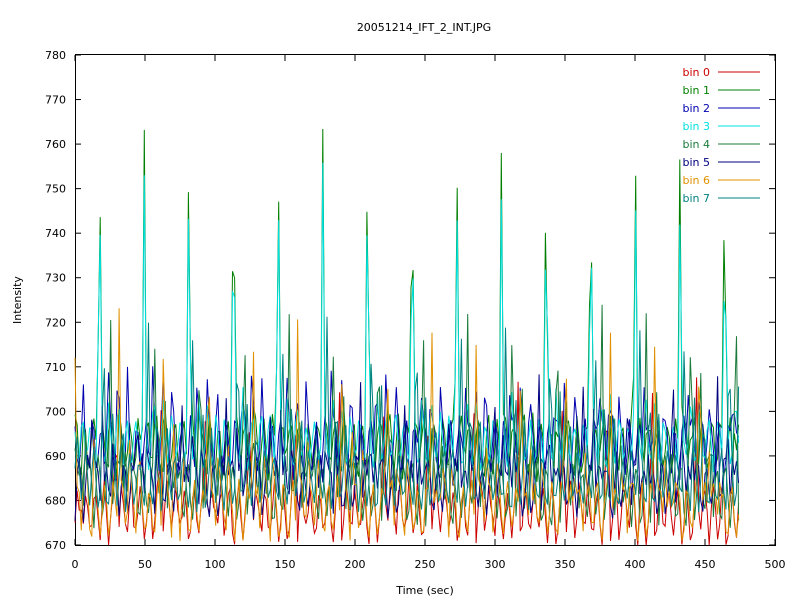  What do you see at coordinates (696, 198) in the screenshot?
I see `legend-label: bin 7` at bounding box center [696, 198].